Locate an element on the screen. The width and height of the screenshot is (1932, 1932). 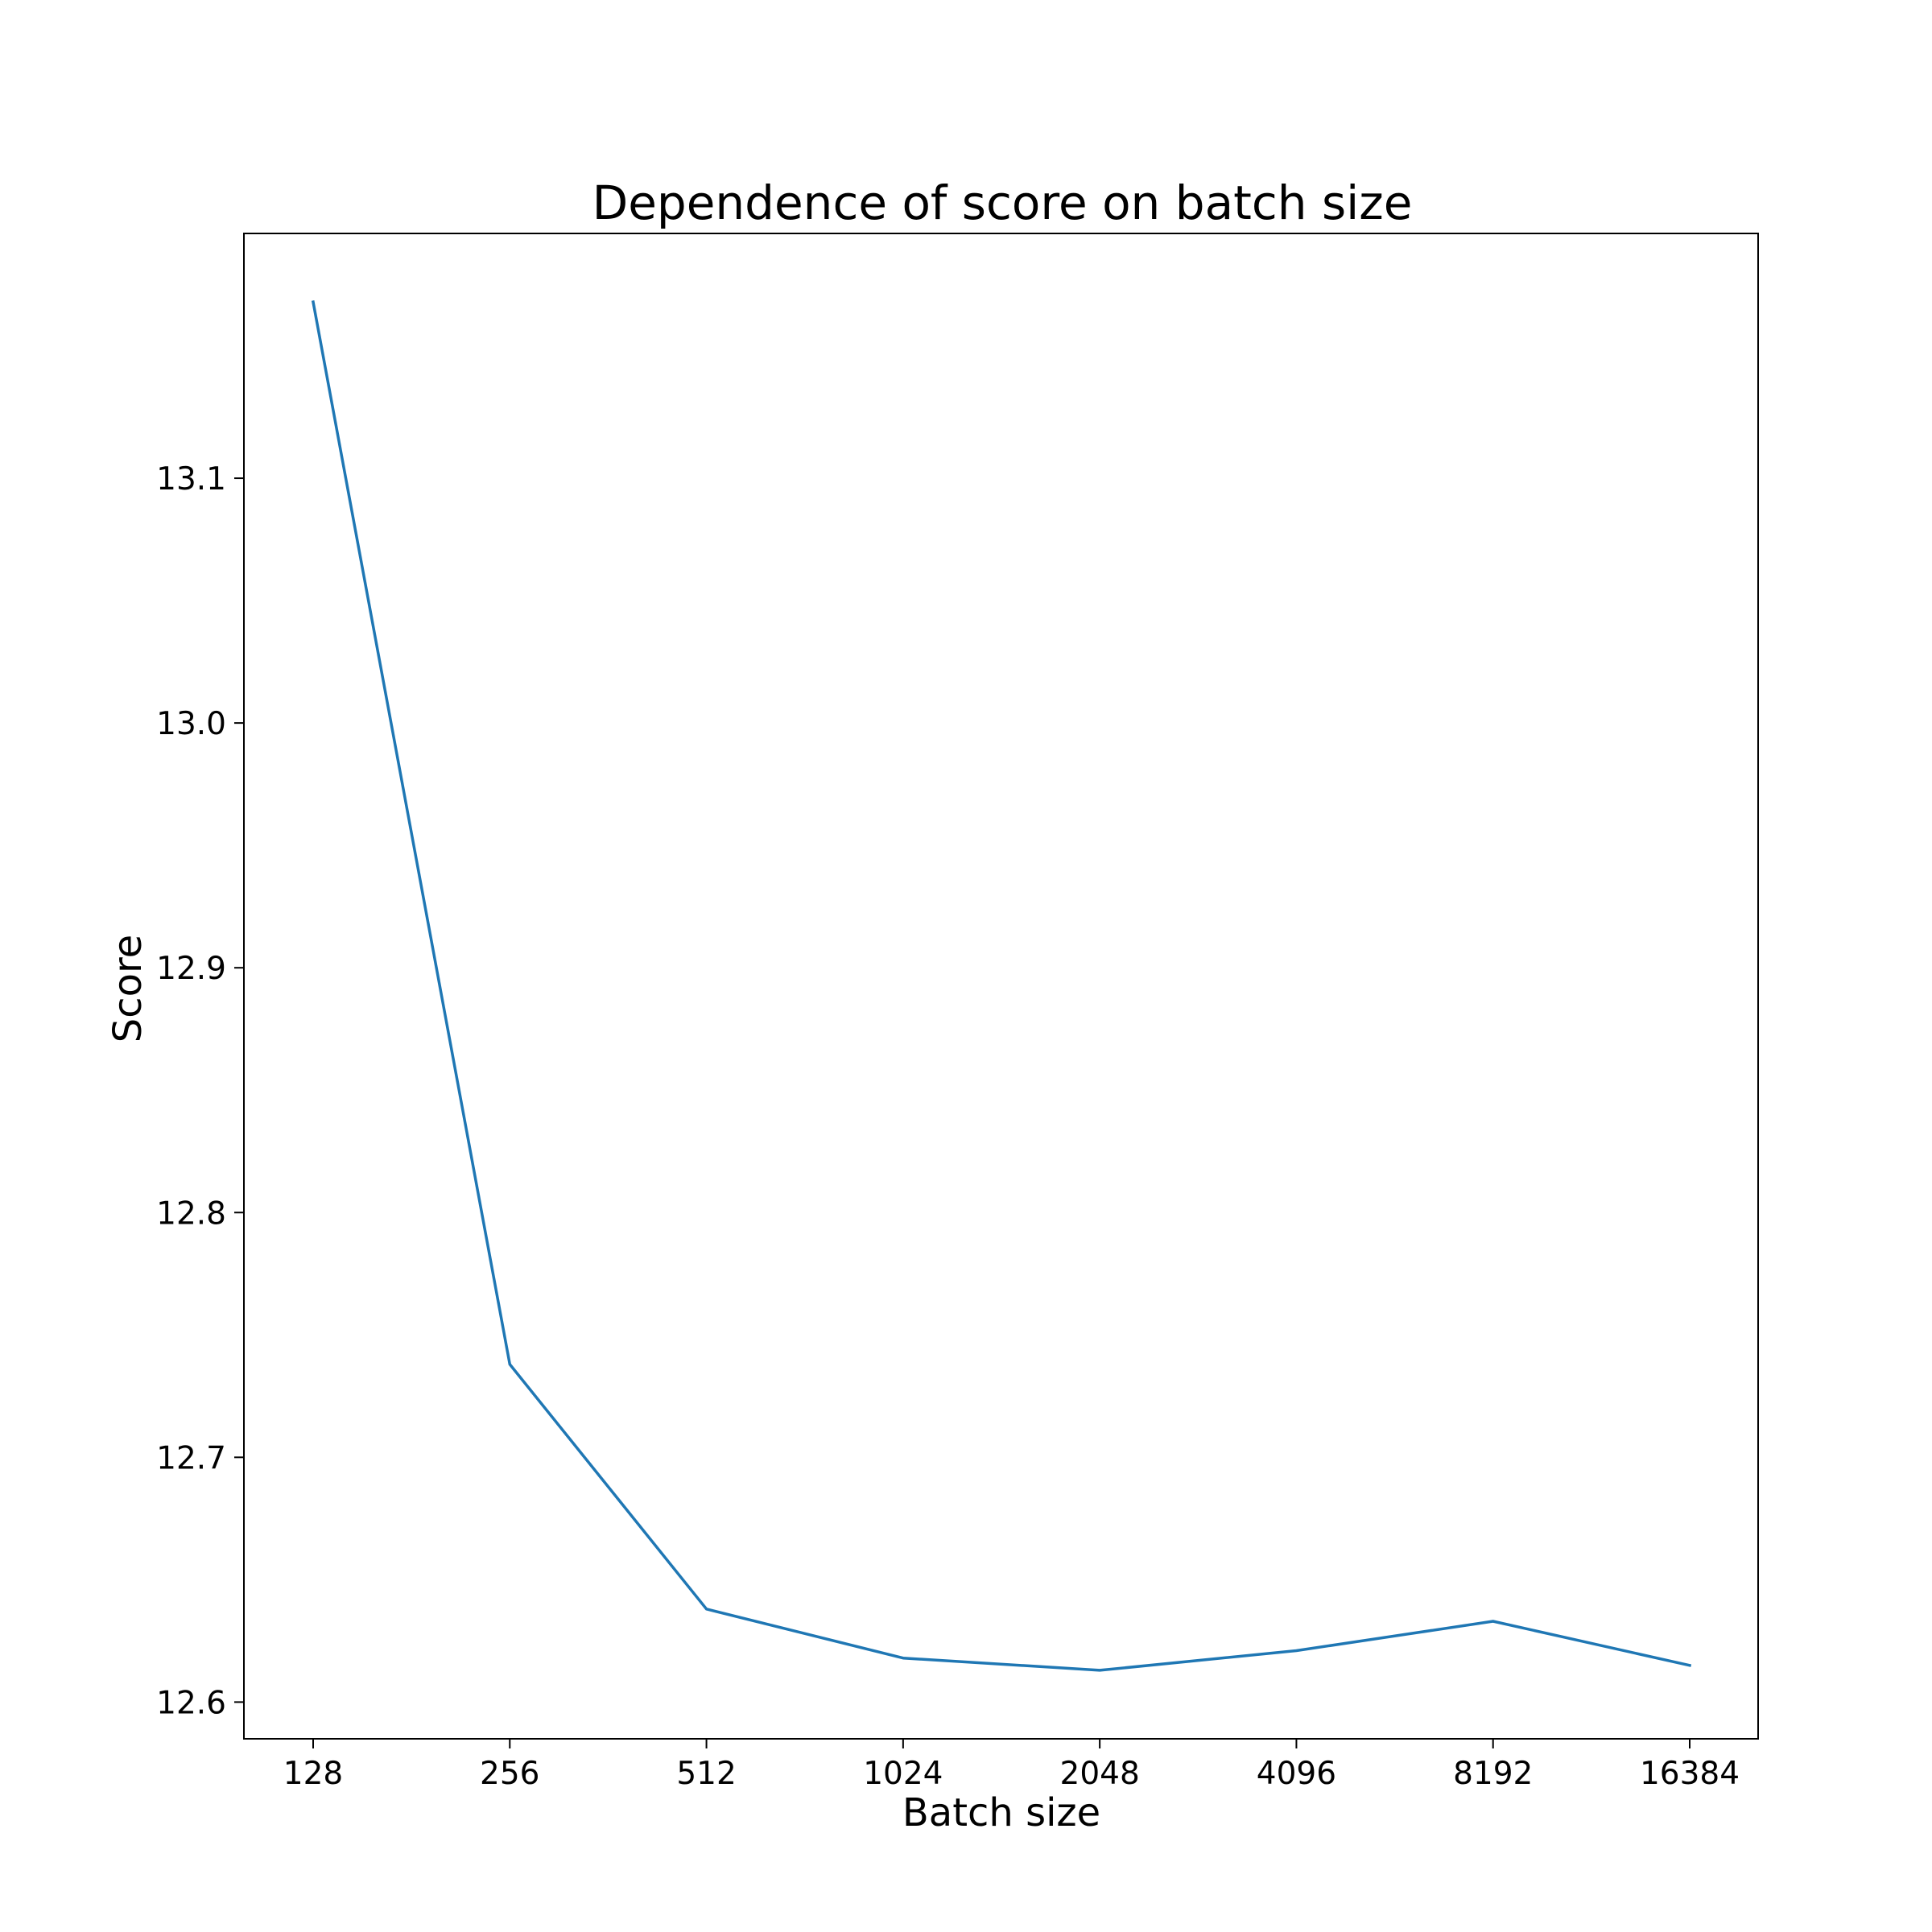
y-tick-label: 13.1 is located at coordinates (191, 479).